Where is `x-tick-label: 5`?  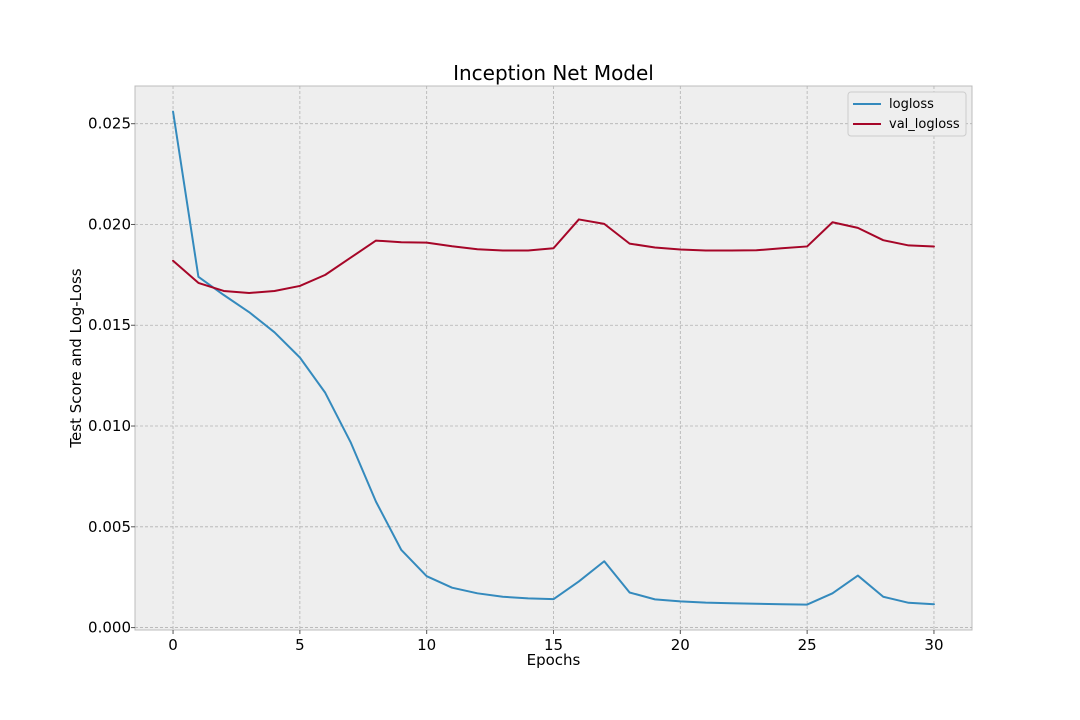 x-tick-label: 5 is located at coordinates (300, 645).